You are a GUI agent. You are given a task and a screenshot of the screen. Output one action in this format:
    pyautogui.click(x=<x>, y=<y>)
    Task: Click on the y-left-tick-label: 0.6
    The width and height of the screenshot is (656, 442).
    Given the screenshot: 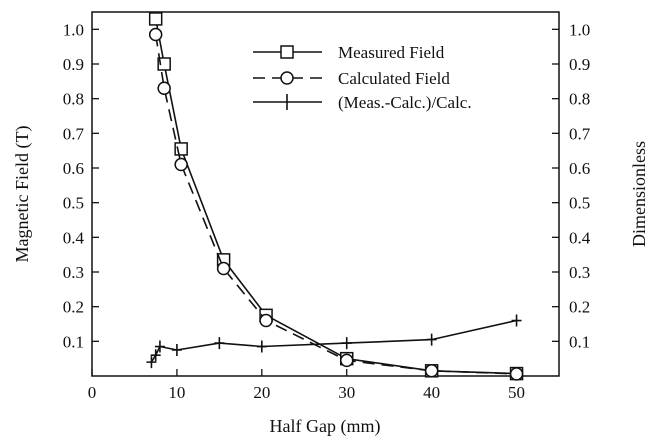 What is the action you would take?
    pyautogui.click(x=73, y=168)
    